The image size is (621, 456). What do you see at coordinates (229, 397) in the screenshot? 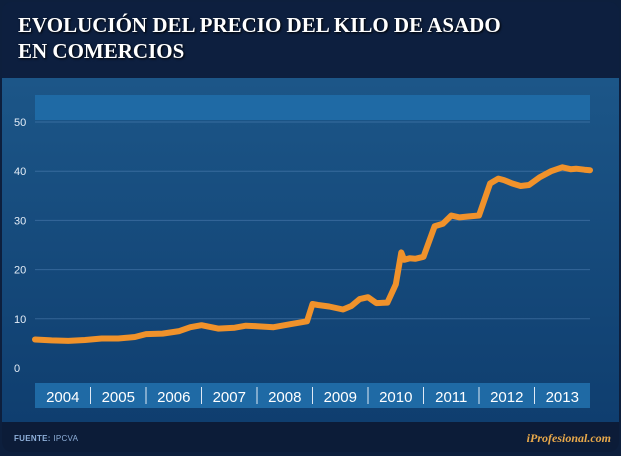
I see `x-tick-label-2007: 2007` at bounding box center [229, 397].